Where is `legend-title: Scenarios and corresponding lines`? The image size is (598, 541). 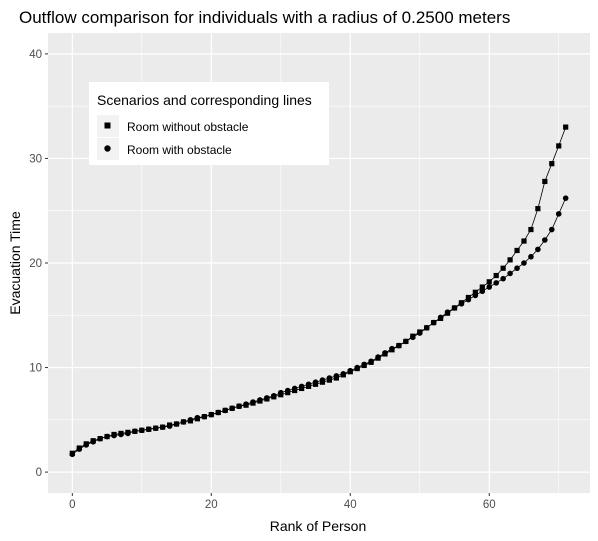 legend-title: Scenarios and corresponding lines is located at coordinates (204, 100).